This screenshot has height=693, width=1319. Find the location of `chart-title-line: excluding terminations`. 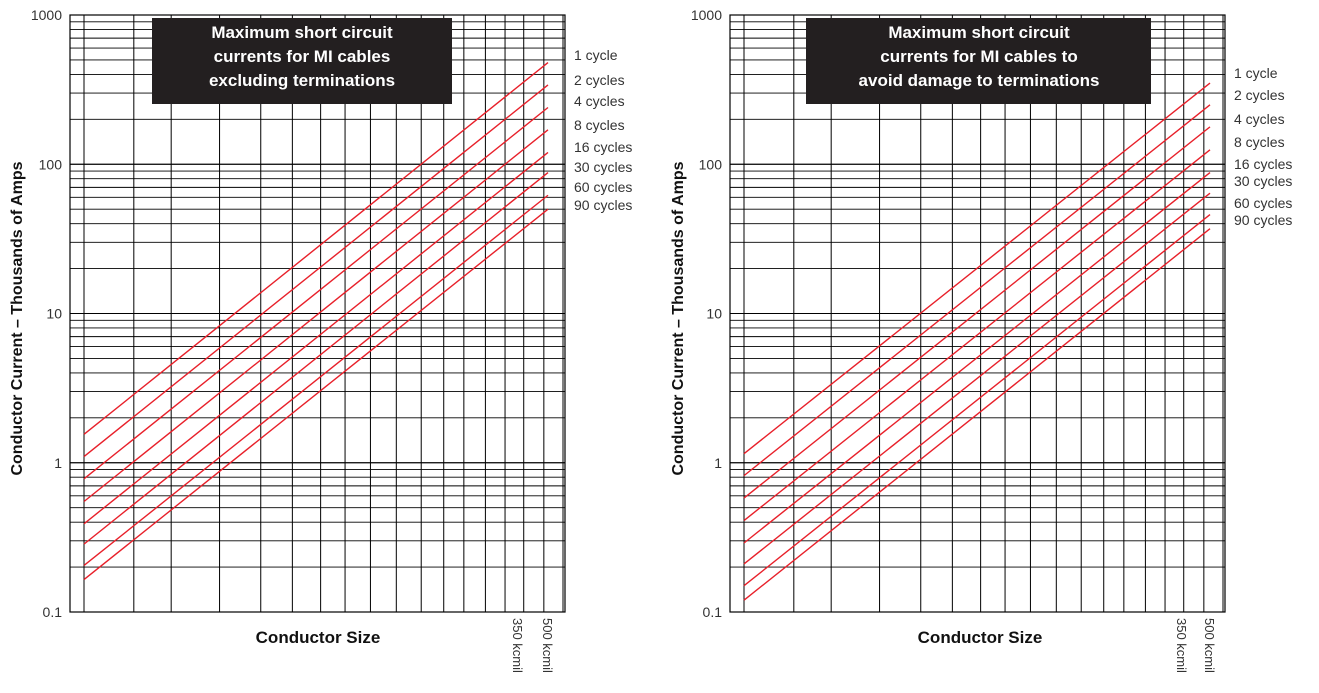

chart-title-line: excluding terminations is located at coordinates (302, 80).